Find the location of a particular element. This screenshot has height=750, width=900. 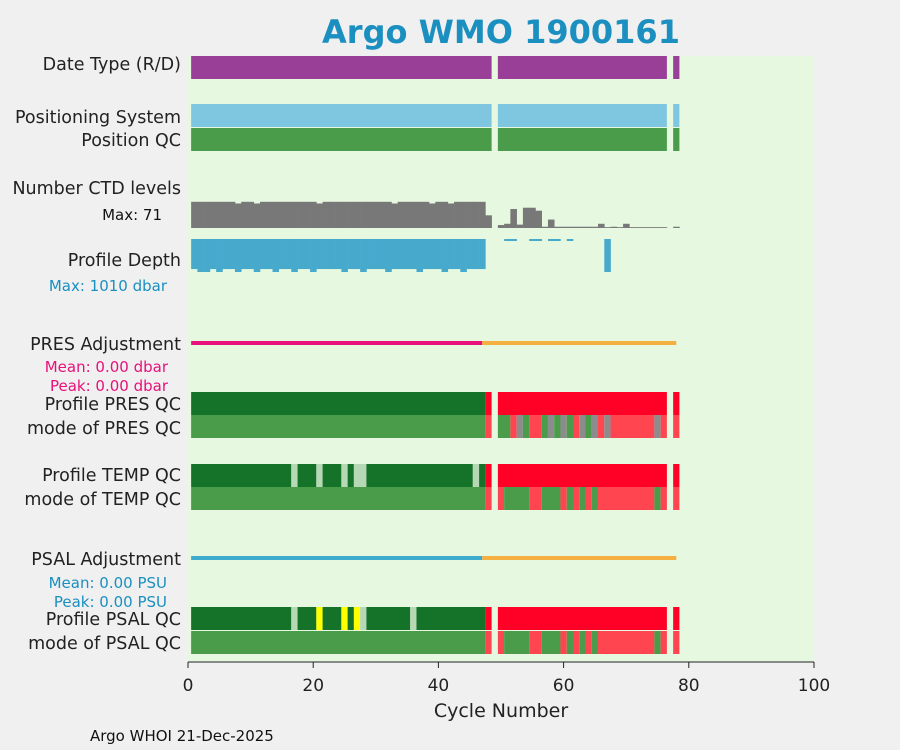

pres-adjustment-peak: Peak: 0.00 dbar is located at coordinates (109, 386).